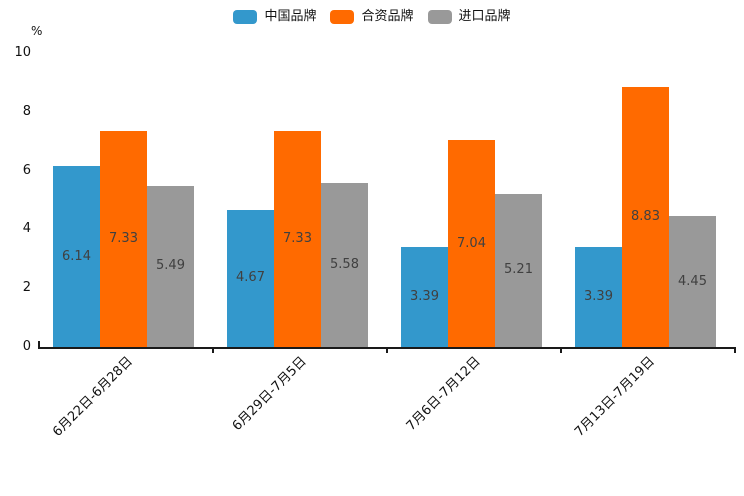  Describe the element at coordinates (387, 16) in the screenshot. I see `legend-label: 合资品牌` at that location.